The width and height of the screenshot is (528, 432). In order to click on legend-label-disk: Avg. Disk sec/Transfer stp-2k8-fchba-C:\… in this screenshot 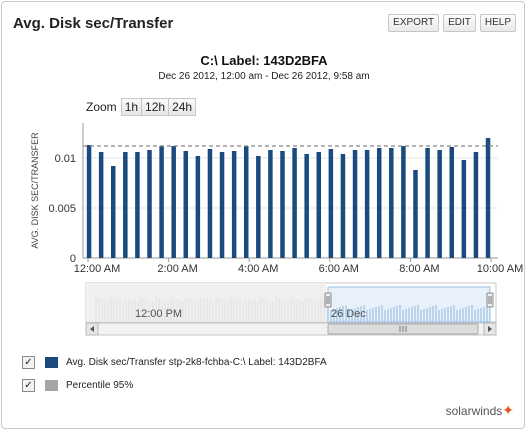, I will do `click(196, 362)`.